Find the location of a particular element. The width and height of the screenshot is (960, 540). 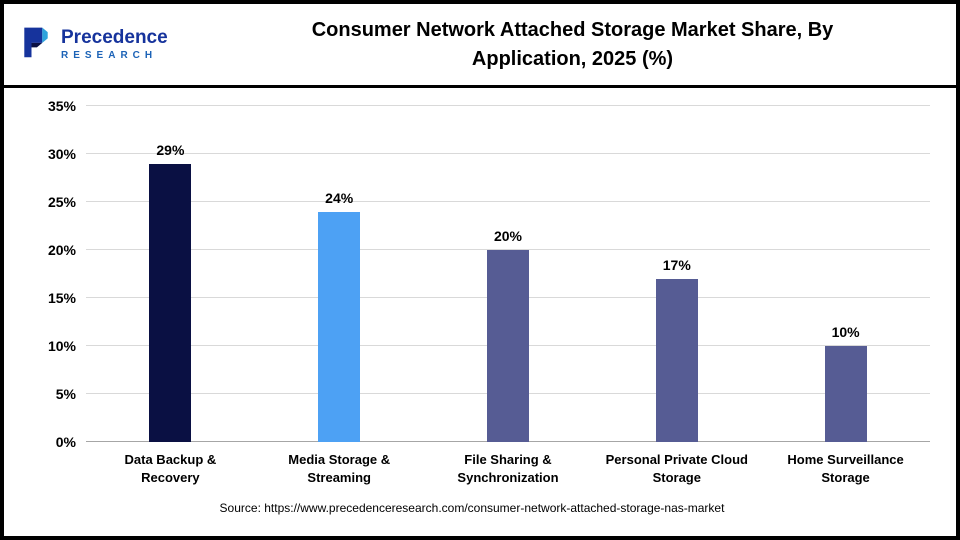

y-tick-label-0: 0% is located at coordinates (65, 442).